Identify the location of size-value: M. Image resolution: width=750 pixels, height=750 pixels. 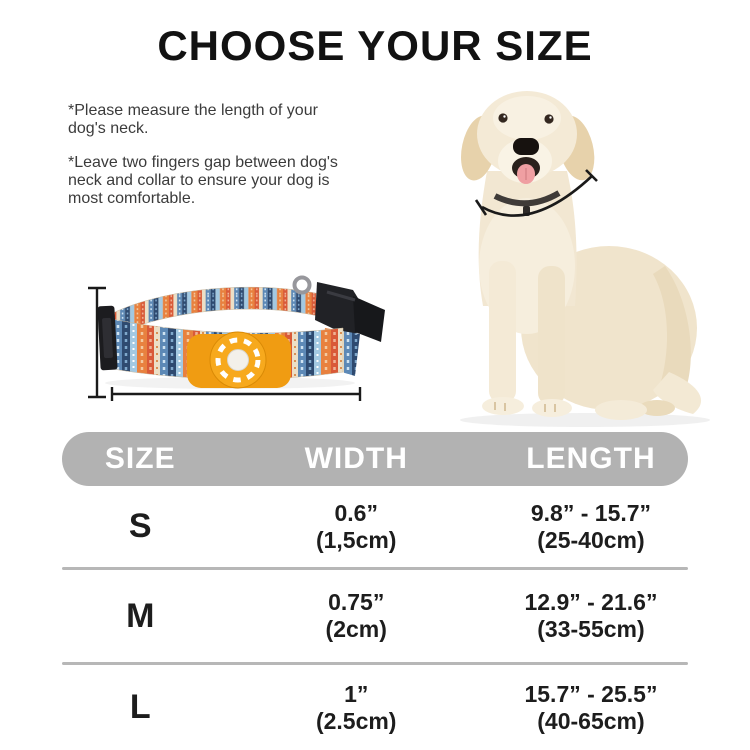
(140, 615).